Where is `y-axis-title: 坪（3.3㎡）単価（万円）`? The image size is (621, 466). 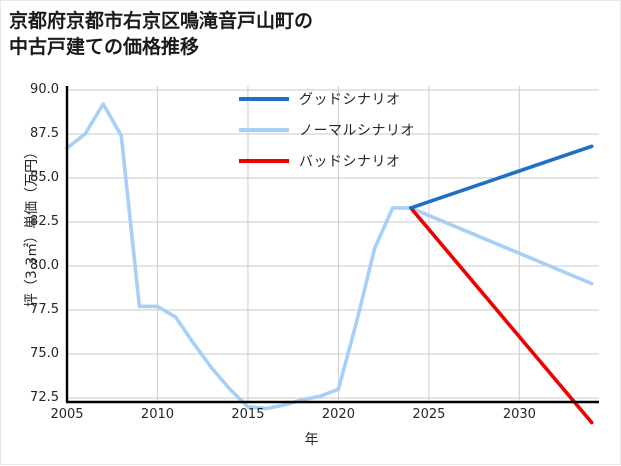 y-axis-title: 坪（3.3㎡）単価（万円） is located at coordinates (32, 226).